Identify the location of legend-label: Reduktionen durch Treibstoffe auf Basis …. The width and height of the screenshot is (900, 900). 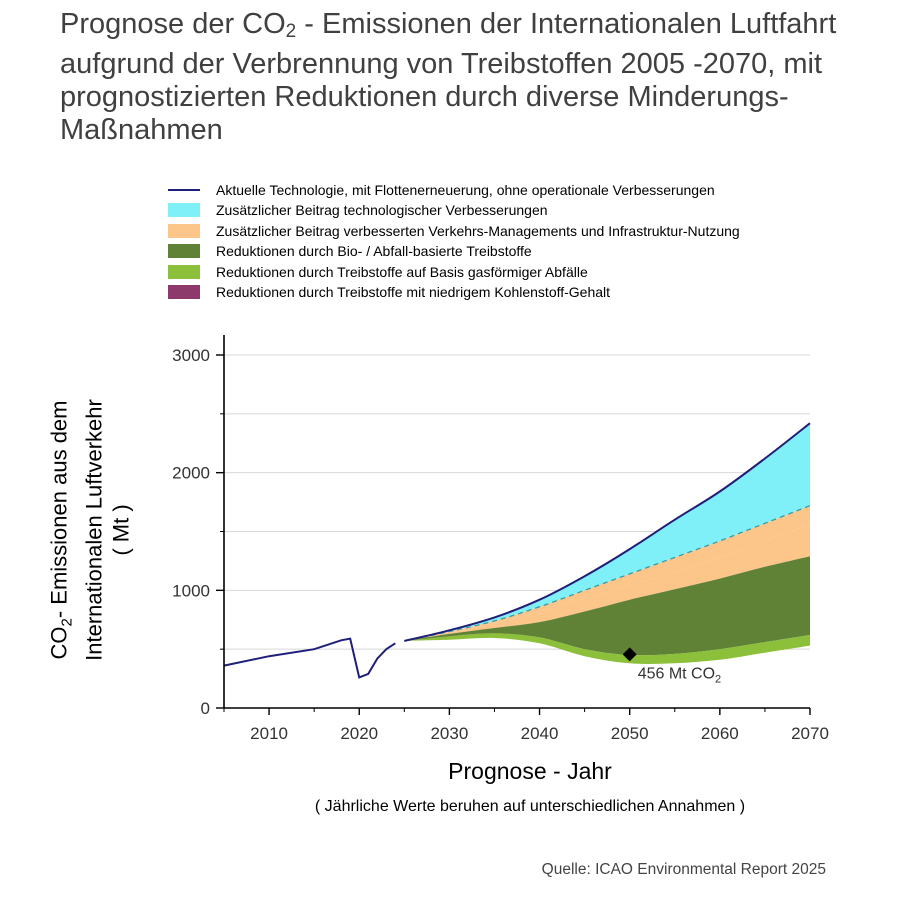
(402, 271).